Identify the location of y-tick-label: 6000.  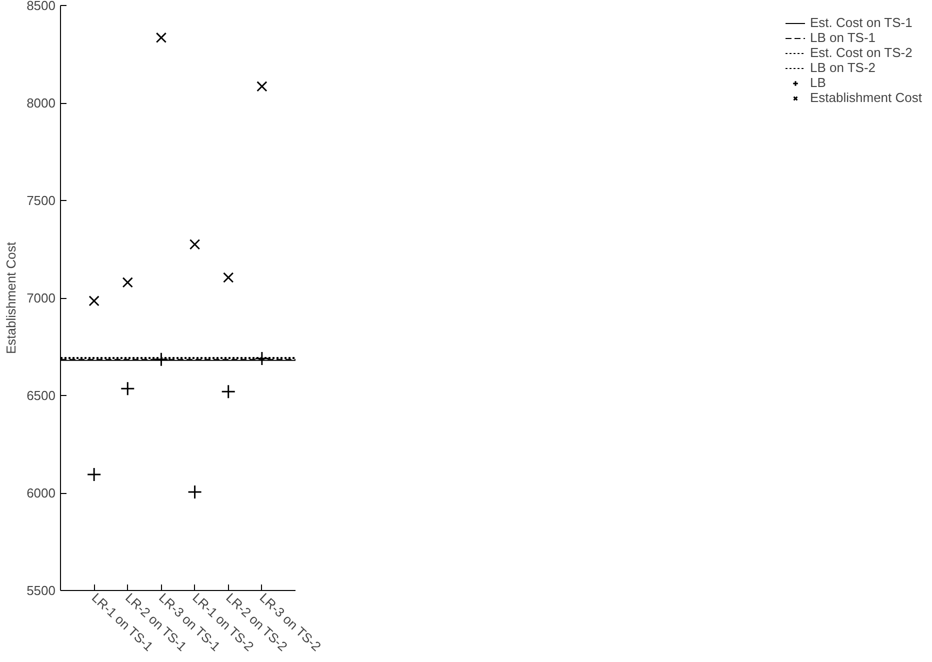
(41, 493).